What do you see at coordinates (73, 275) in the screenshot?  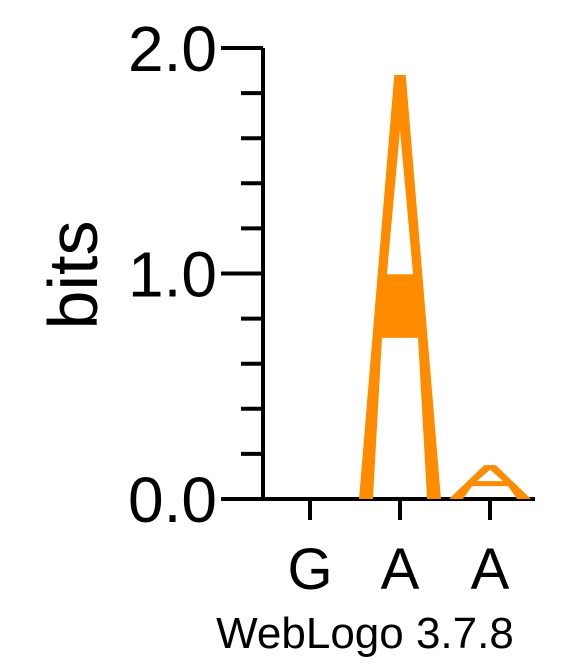 I see `y-axis-label: bits` at bounding box center [73, 275].